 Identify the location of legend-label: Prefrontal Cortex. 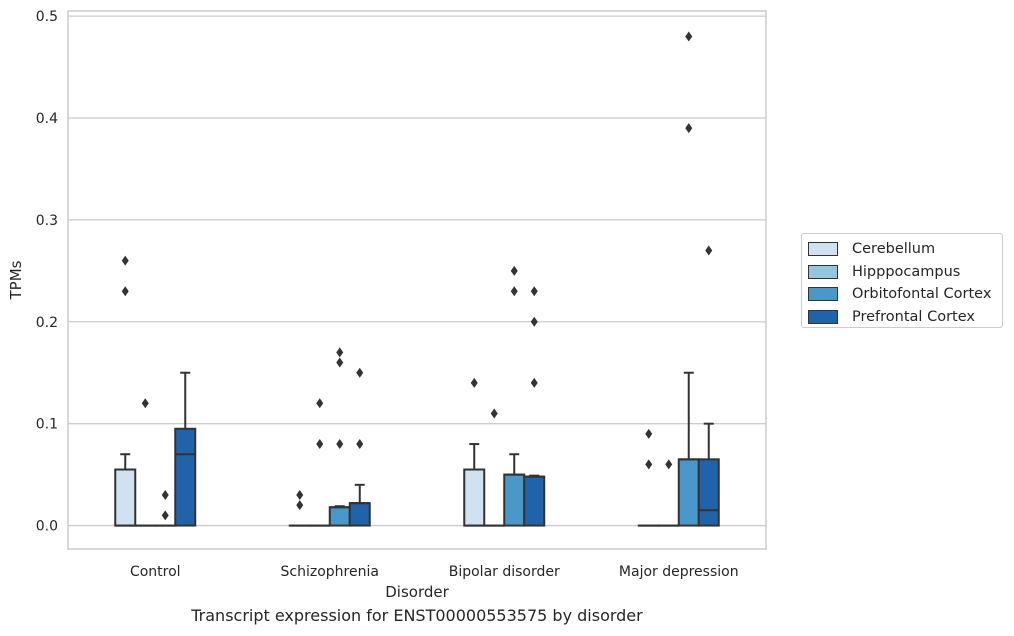
(913, 316).